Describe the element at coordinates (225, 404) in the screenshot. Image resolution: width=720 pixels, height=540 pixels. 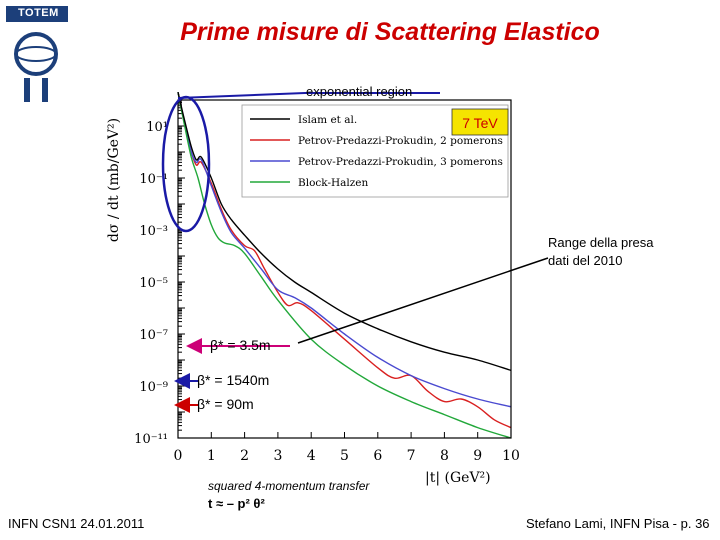
I see `beta-90-label: β* = 90m` at that location.